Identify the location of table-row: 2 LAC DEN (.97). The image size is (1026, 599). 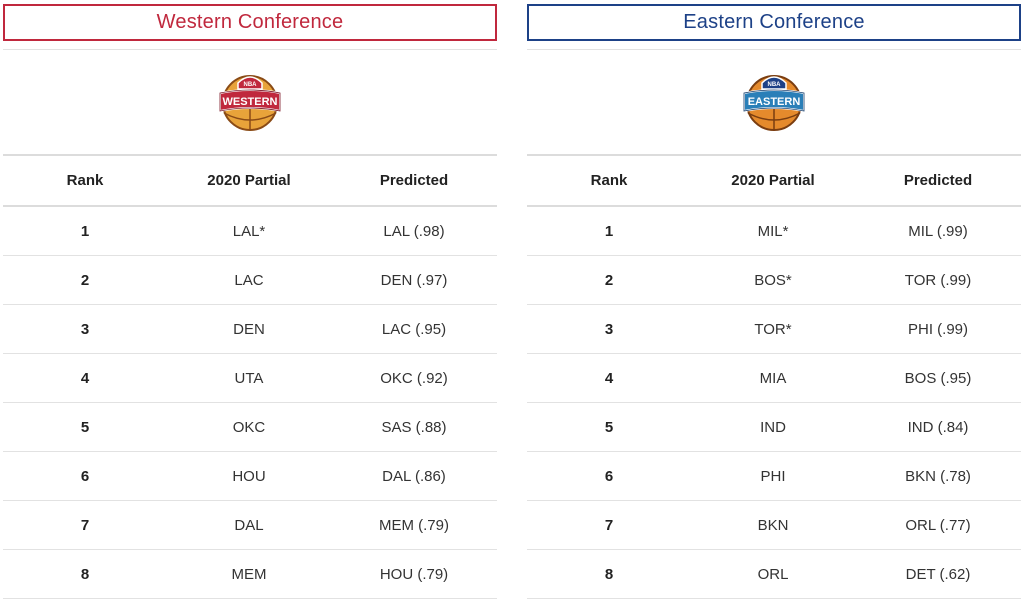
(250, 280).